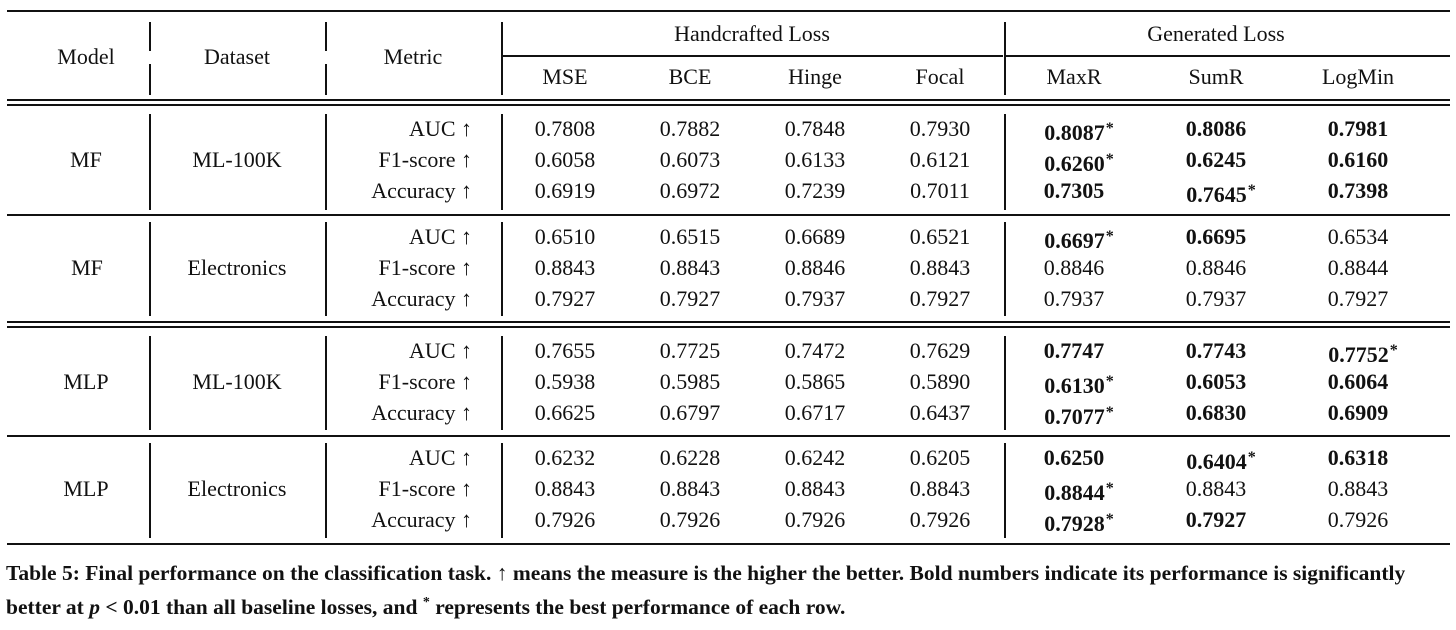 The height and width of the screenshot is (630, 1456). What do you see at coordinates (237, 488) in the screenshot?
I see `block-3-dataset: Electronics` at bounding box center [237, 488].